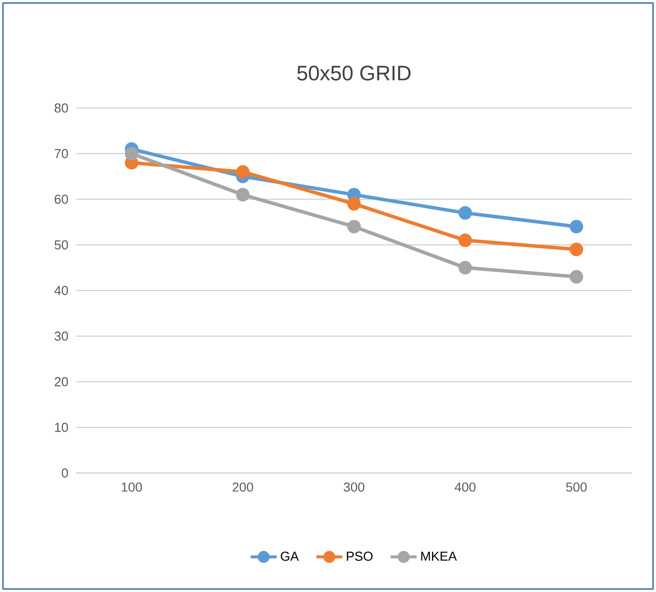 Image resolution: width=656 pixels, height=592 pixels. Describe the element at coordinates (465, 487) in the screenshot. I see `x-tick-label: 400` at that location.